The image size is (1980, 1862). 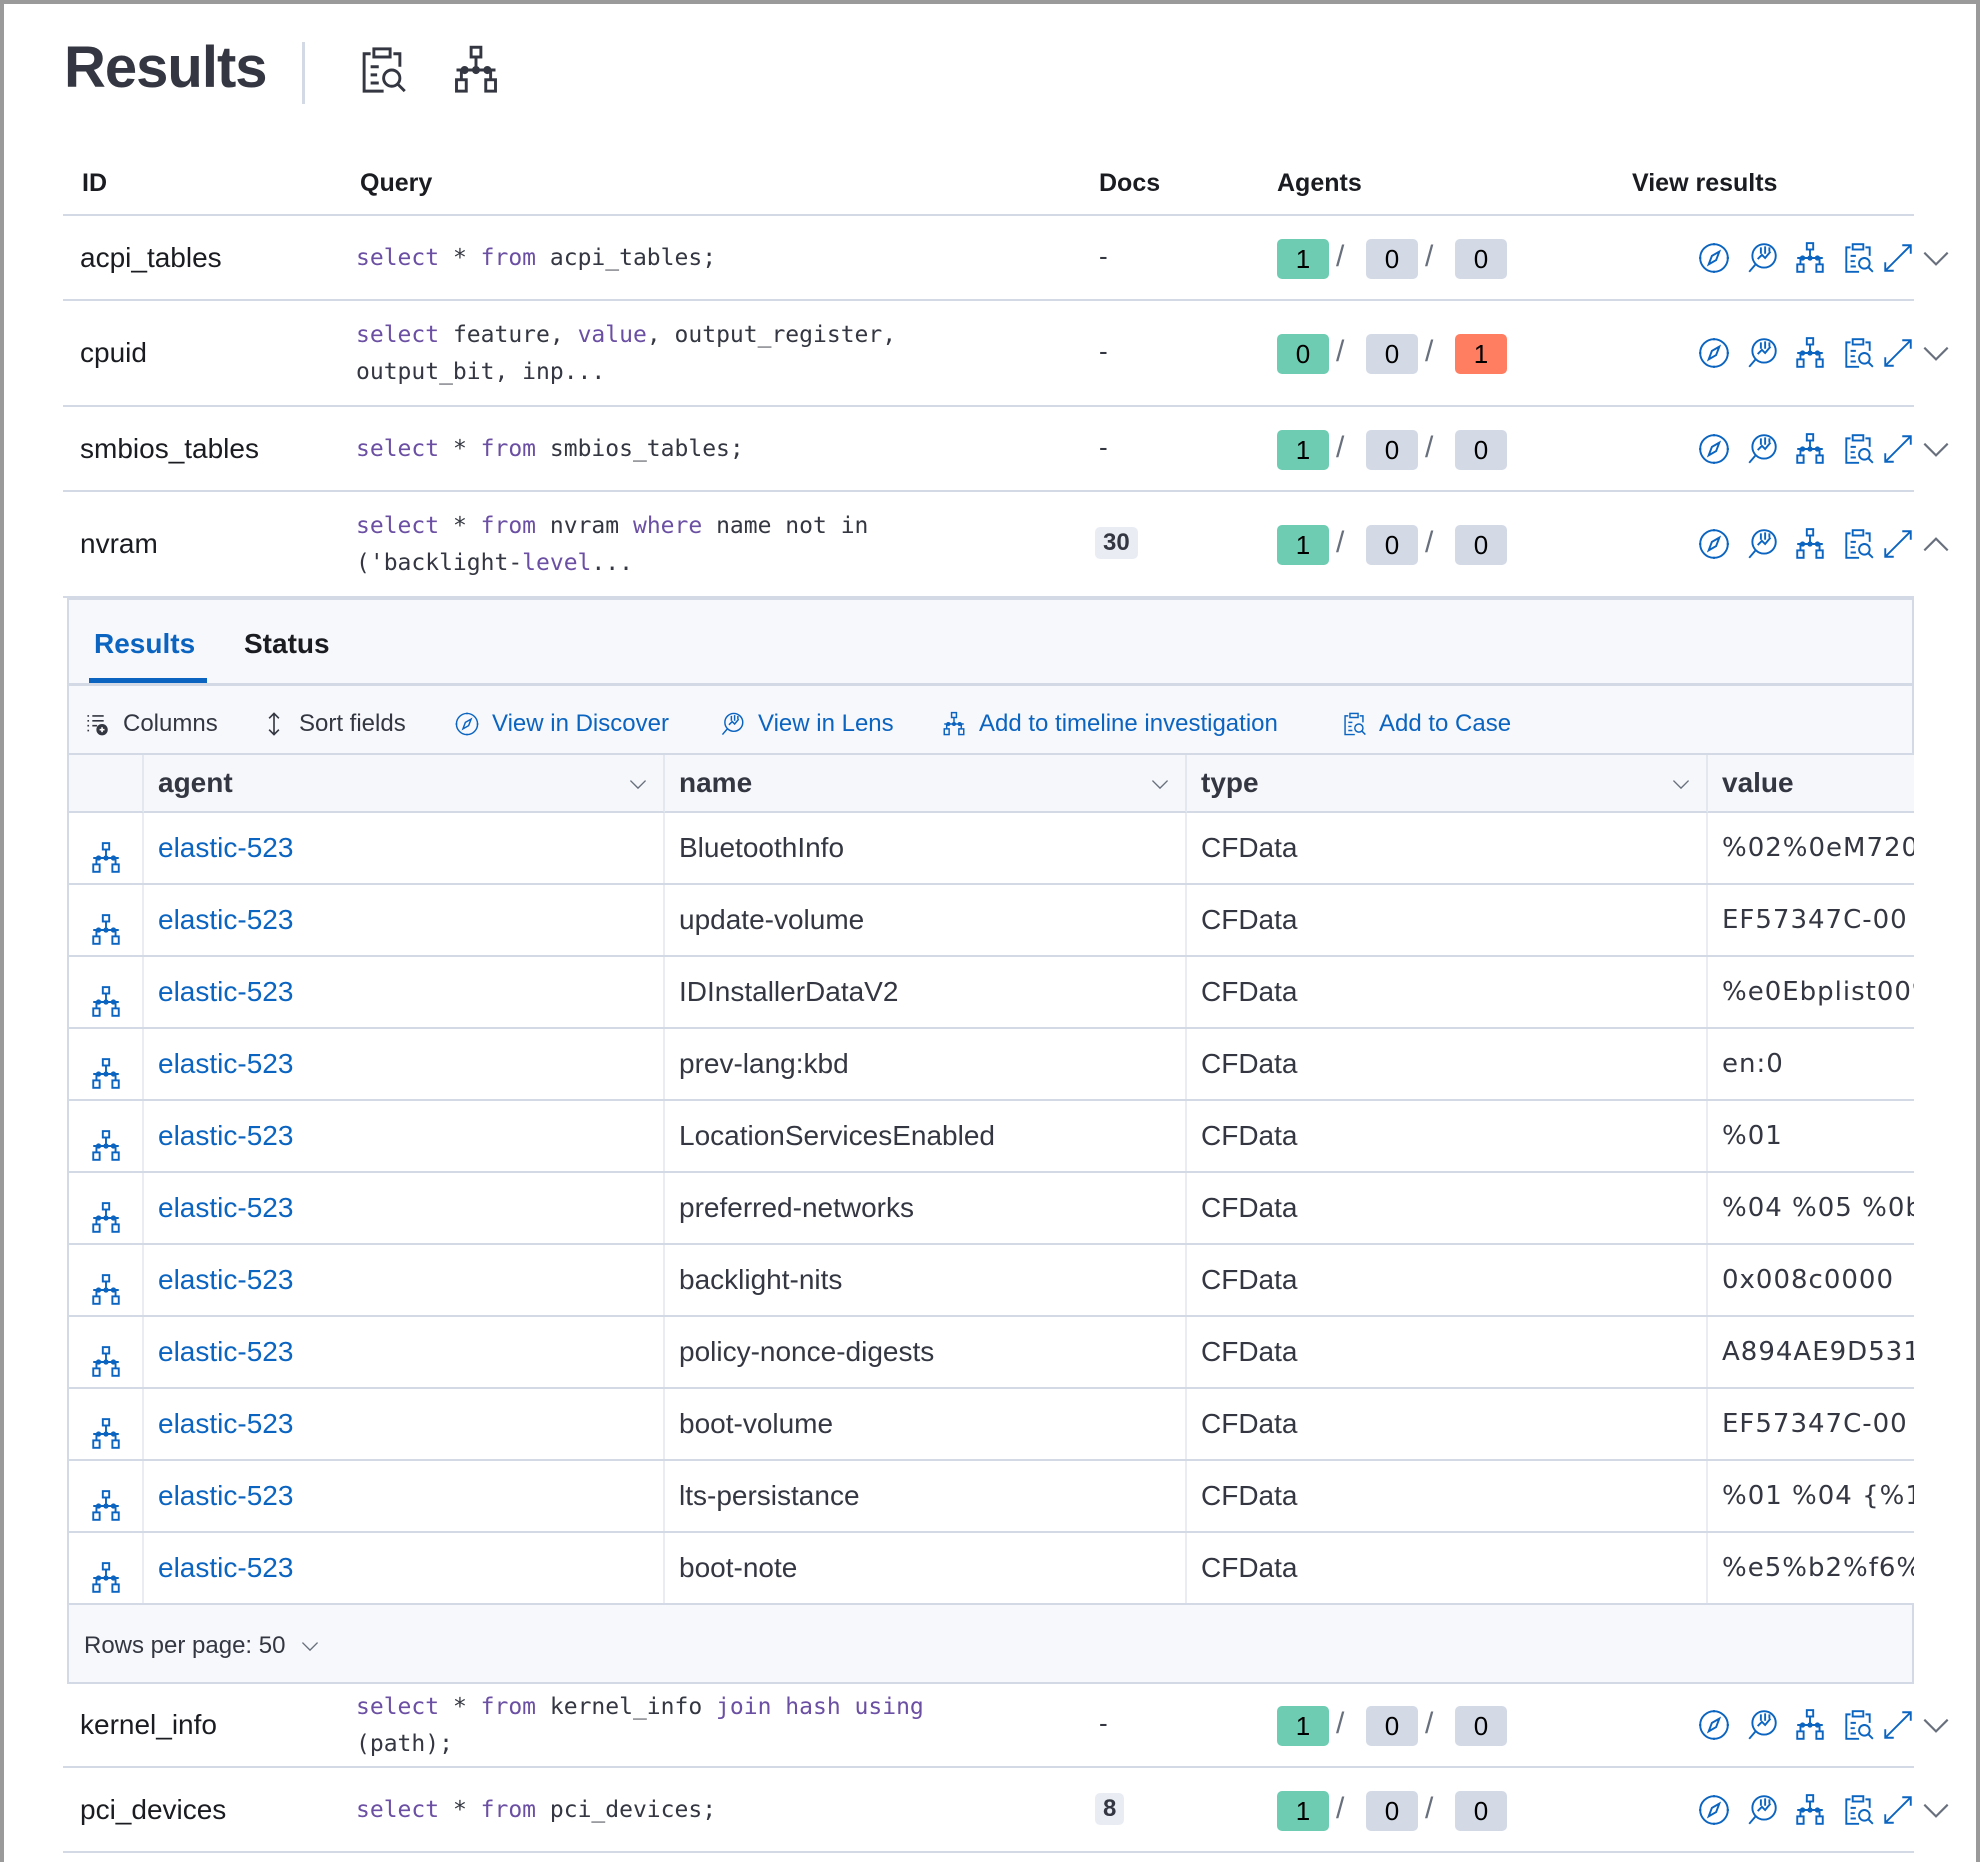 What do you see at coordinates (1447, 784) in the screenshot?
I see `grid-header-type: type` at bounding box center [1447, 784].